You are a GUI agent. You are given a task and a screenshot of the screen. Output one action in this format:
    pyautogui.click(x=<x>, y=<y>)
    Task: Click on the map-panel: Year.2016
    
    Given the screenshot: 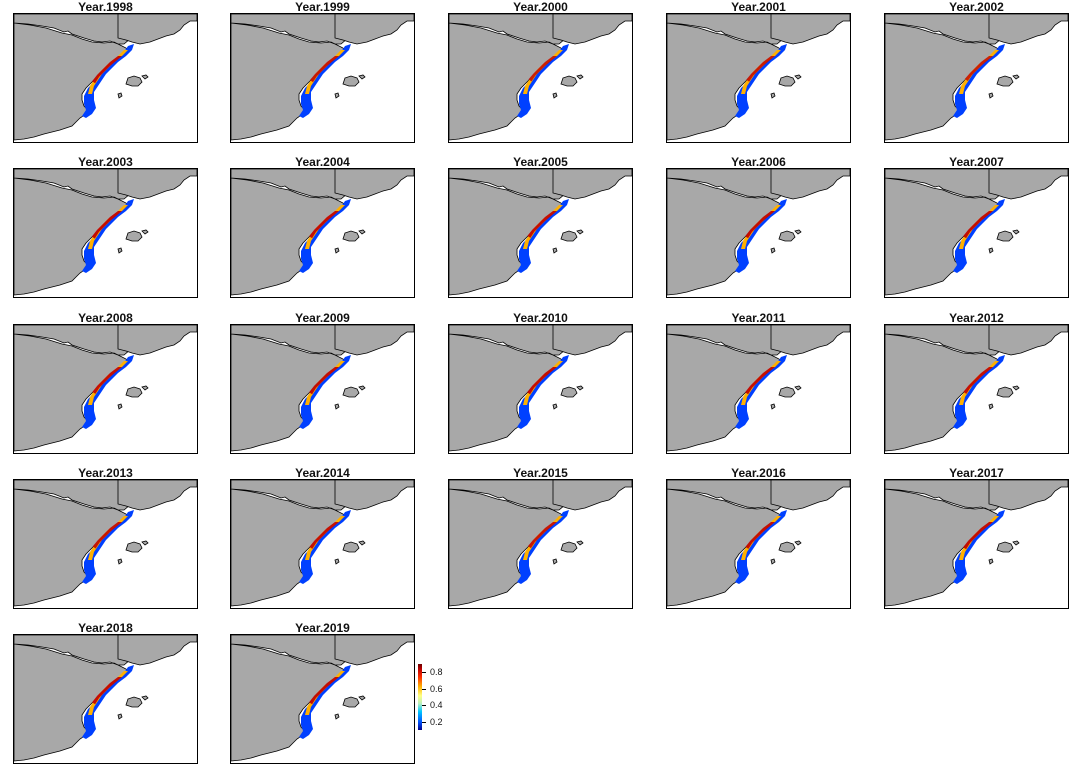 What is the action you would take?
    pyautogui.click(x=758, y=538)
    